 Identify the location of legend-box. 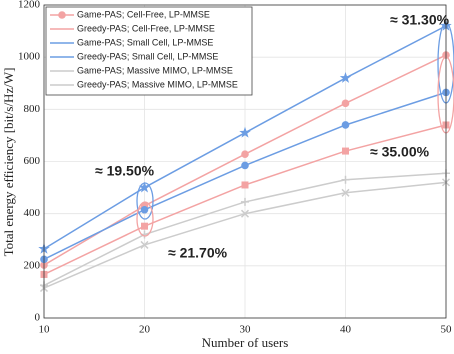
(149, 51).